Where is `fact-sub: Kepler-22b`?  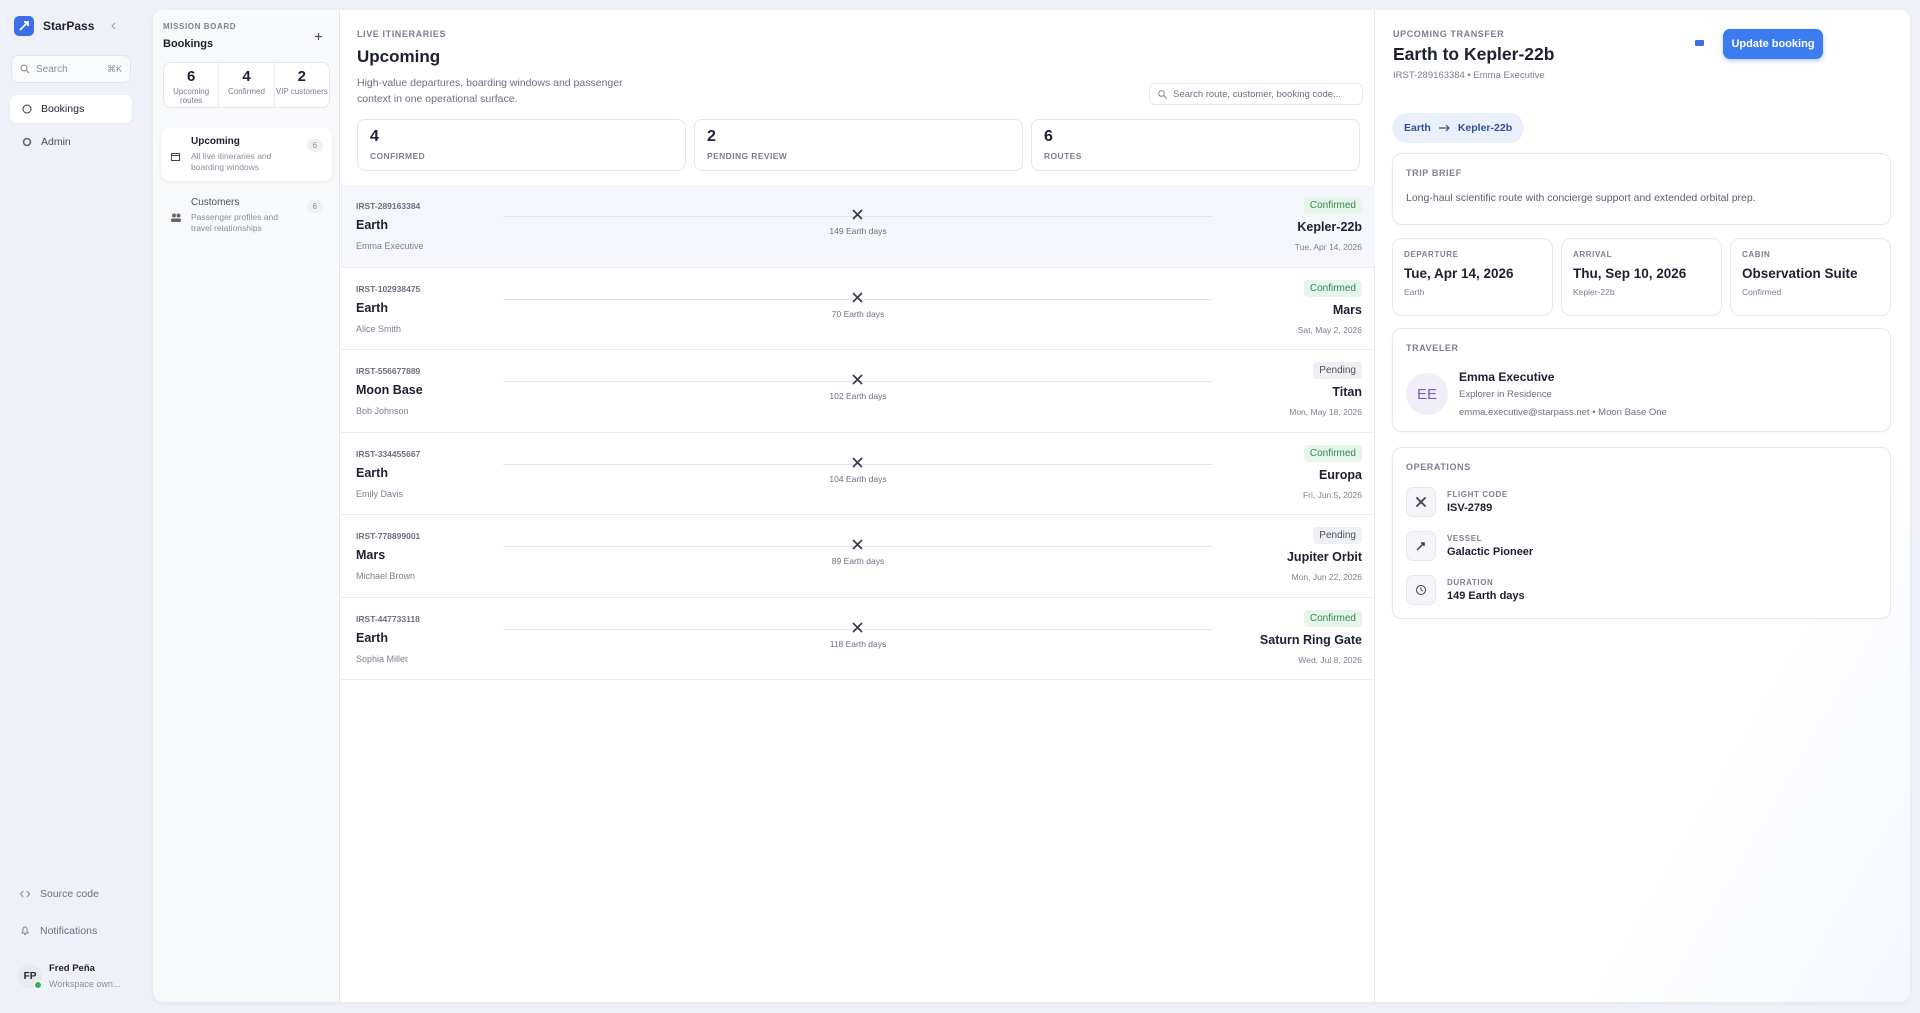 fact-sub: Kepler-22b is located at coordinates (1594, 292).